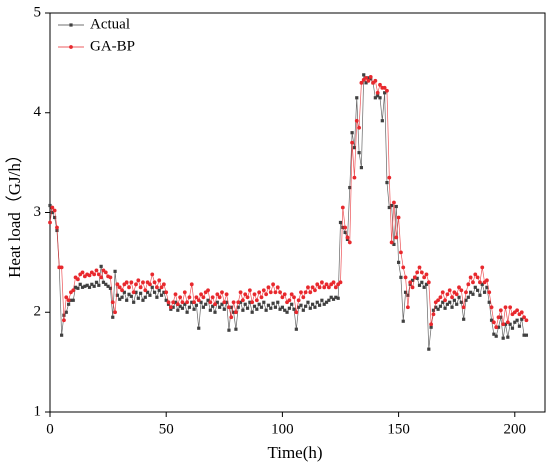 The height and width of the screenshot is (468, 550). Describe the element at coordinates (398, 429) in the screenshot. I see `x-tick-label: 150` at that location.